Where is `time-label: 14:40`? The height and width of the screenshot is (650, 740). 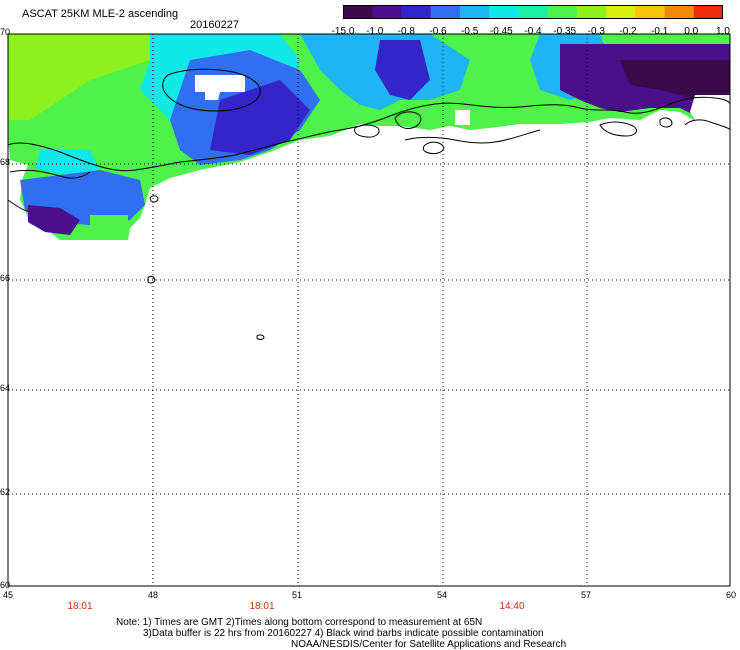 time-label: 14:40 is located at coordinates (512, 606).